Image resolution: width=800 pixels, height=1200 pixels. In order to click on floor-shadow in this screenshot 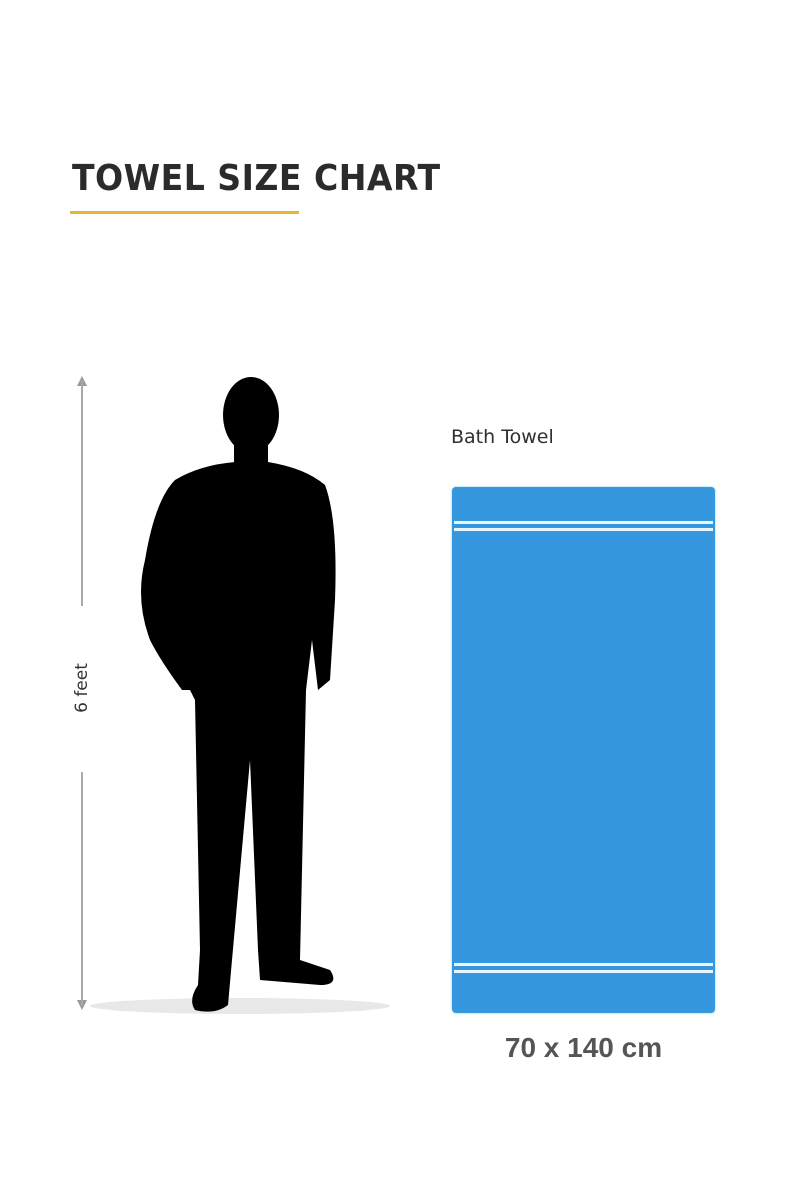, I will do `click(240, 1006)`.